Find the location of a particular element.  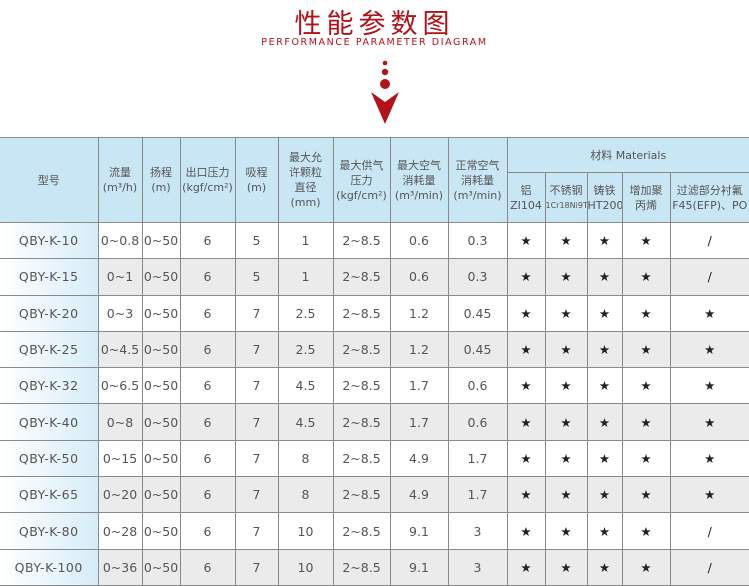

table-cell: 0~20 is located at coordinates (120, 495).